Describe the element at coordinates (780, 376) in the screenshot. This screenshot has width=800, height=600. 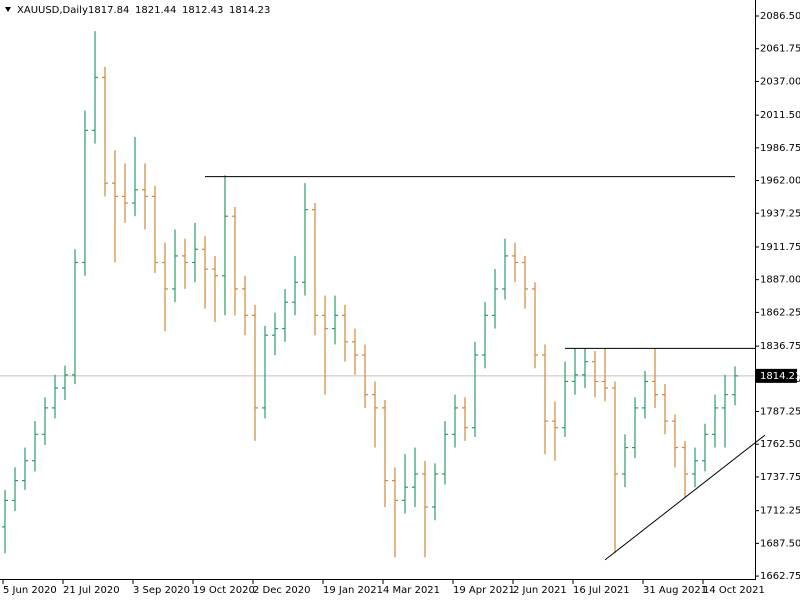
I see `current-price-label: 1814.23` at that location.